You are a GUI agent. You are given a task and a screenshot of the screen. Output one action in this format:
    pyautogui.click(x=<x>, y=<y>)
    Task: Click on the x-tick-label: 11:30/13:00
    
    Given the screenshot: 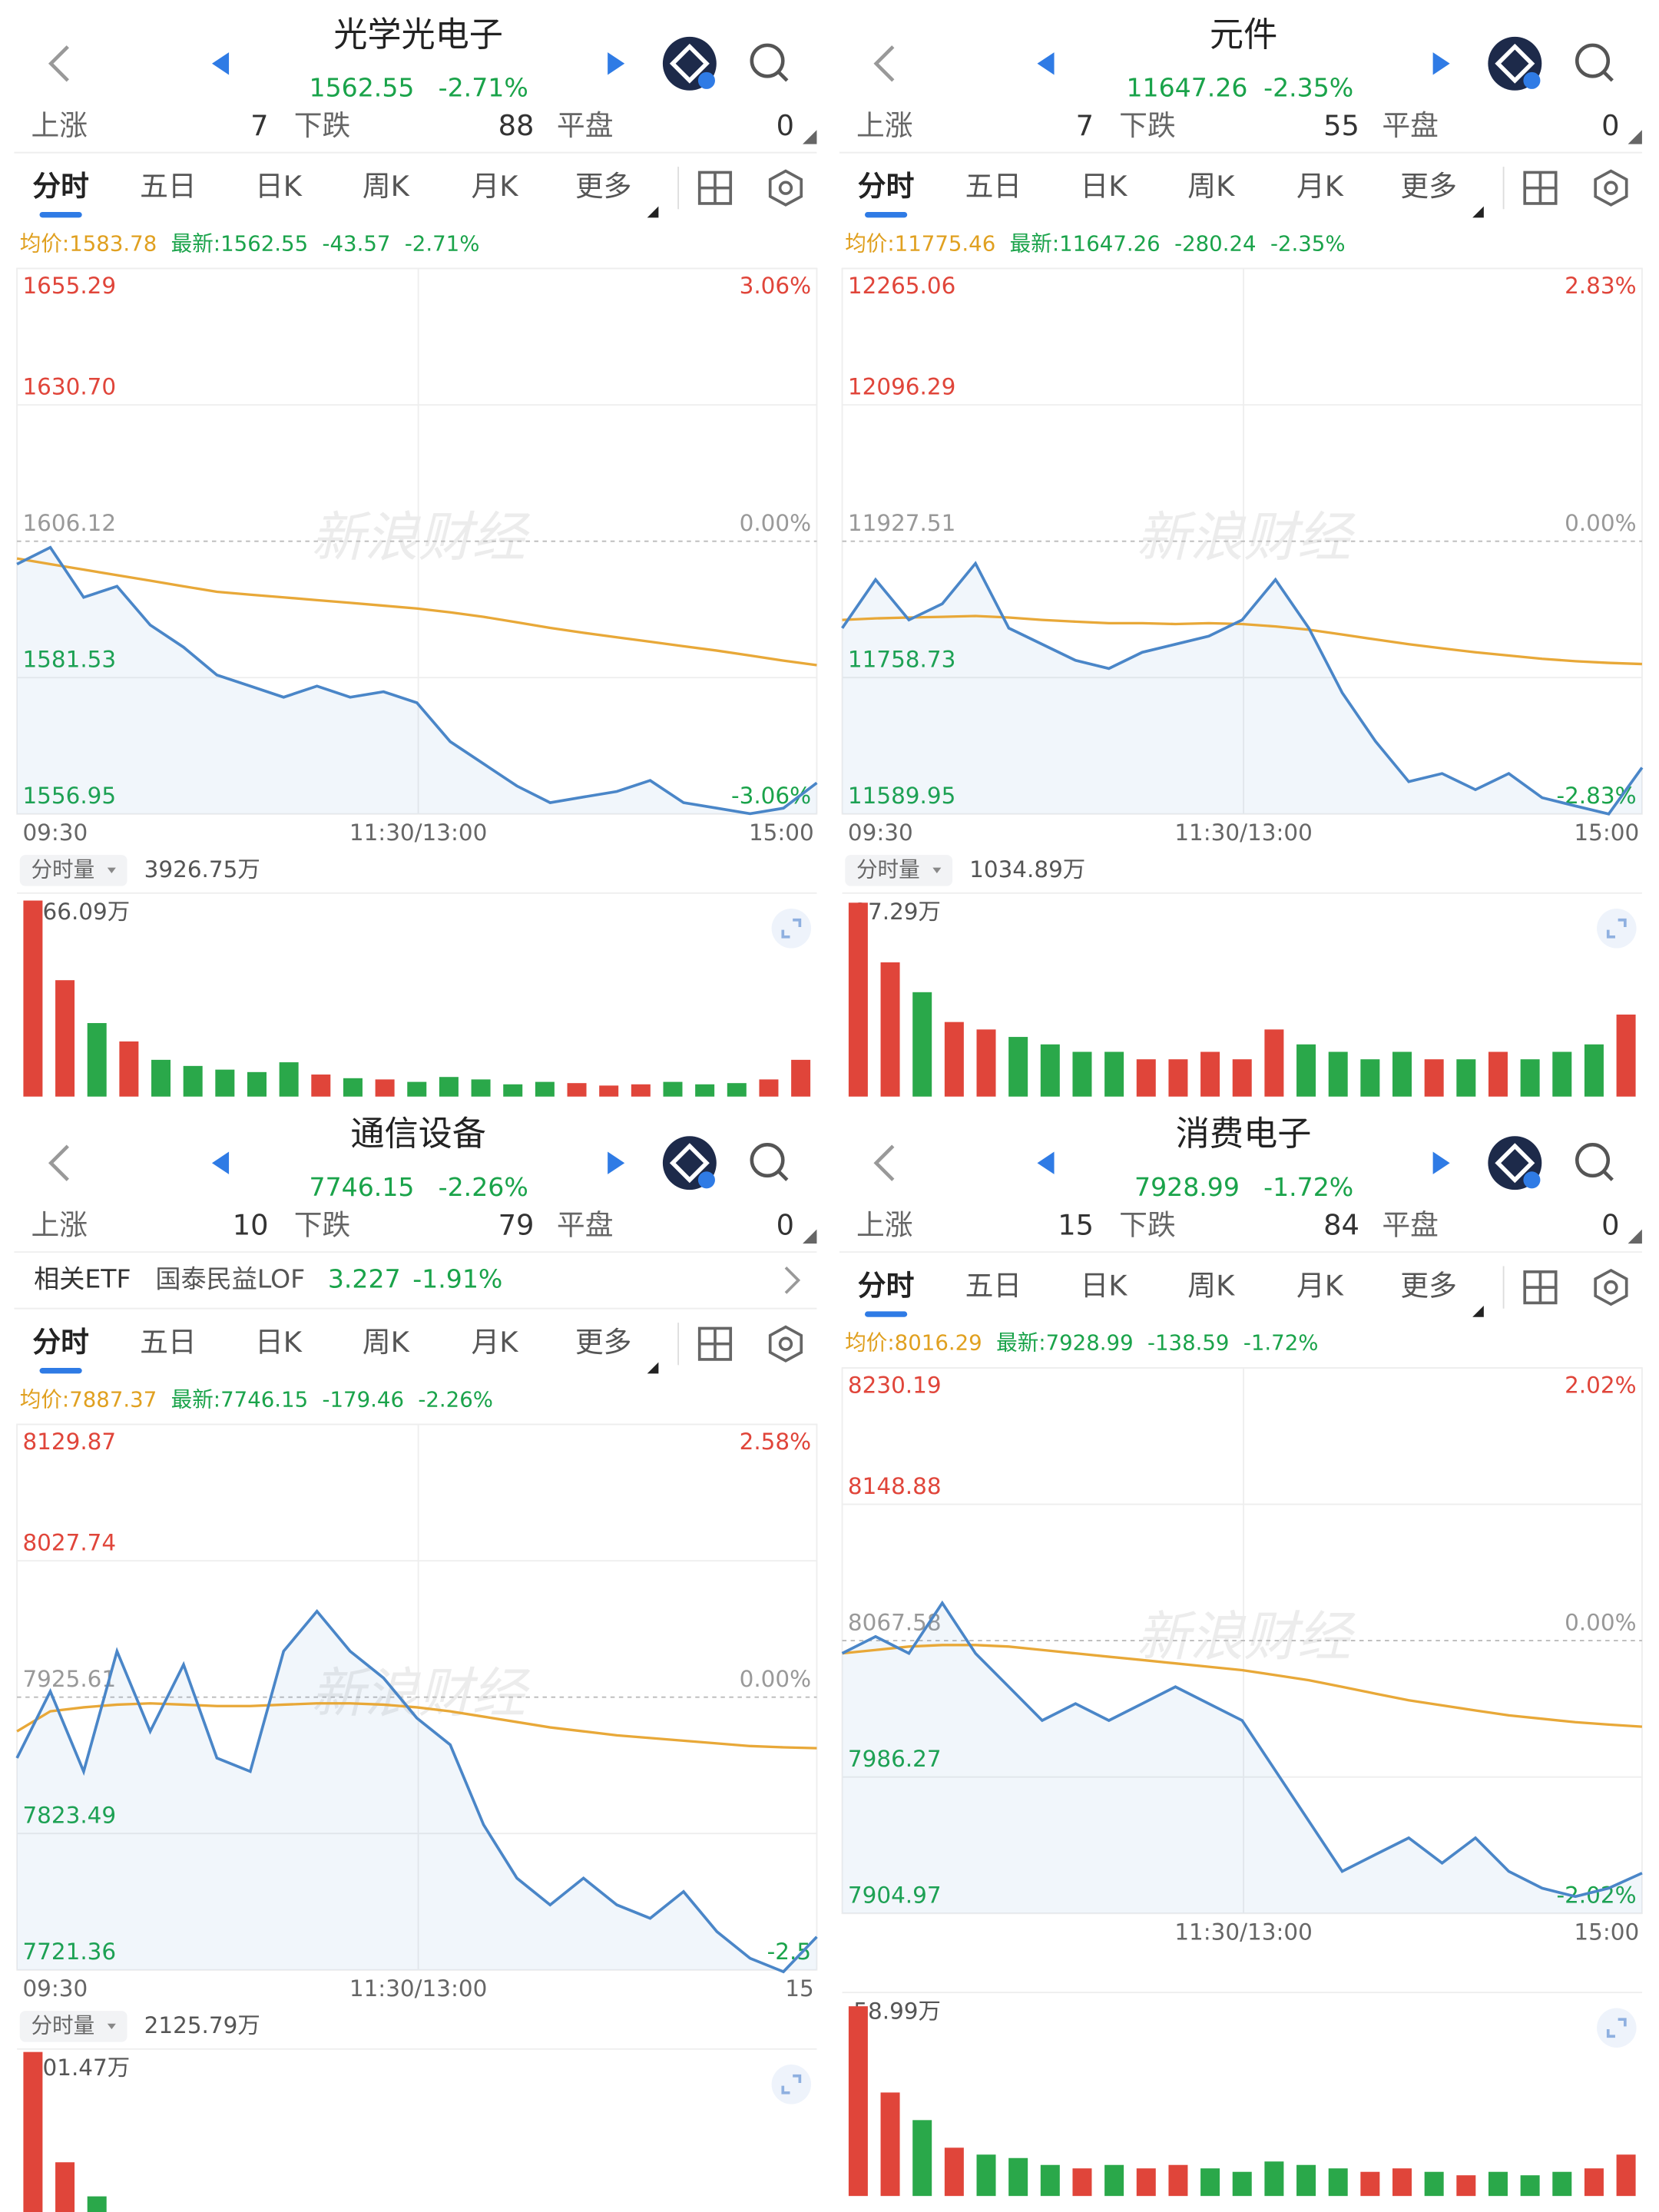 What is the action you would take?
    pyautogui.click(x=1243, y=1932)
    